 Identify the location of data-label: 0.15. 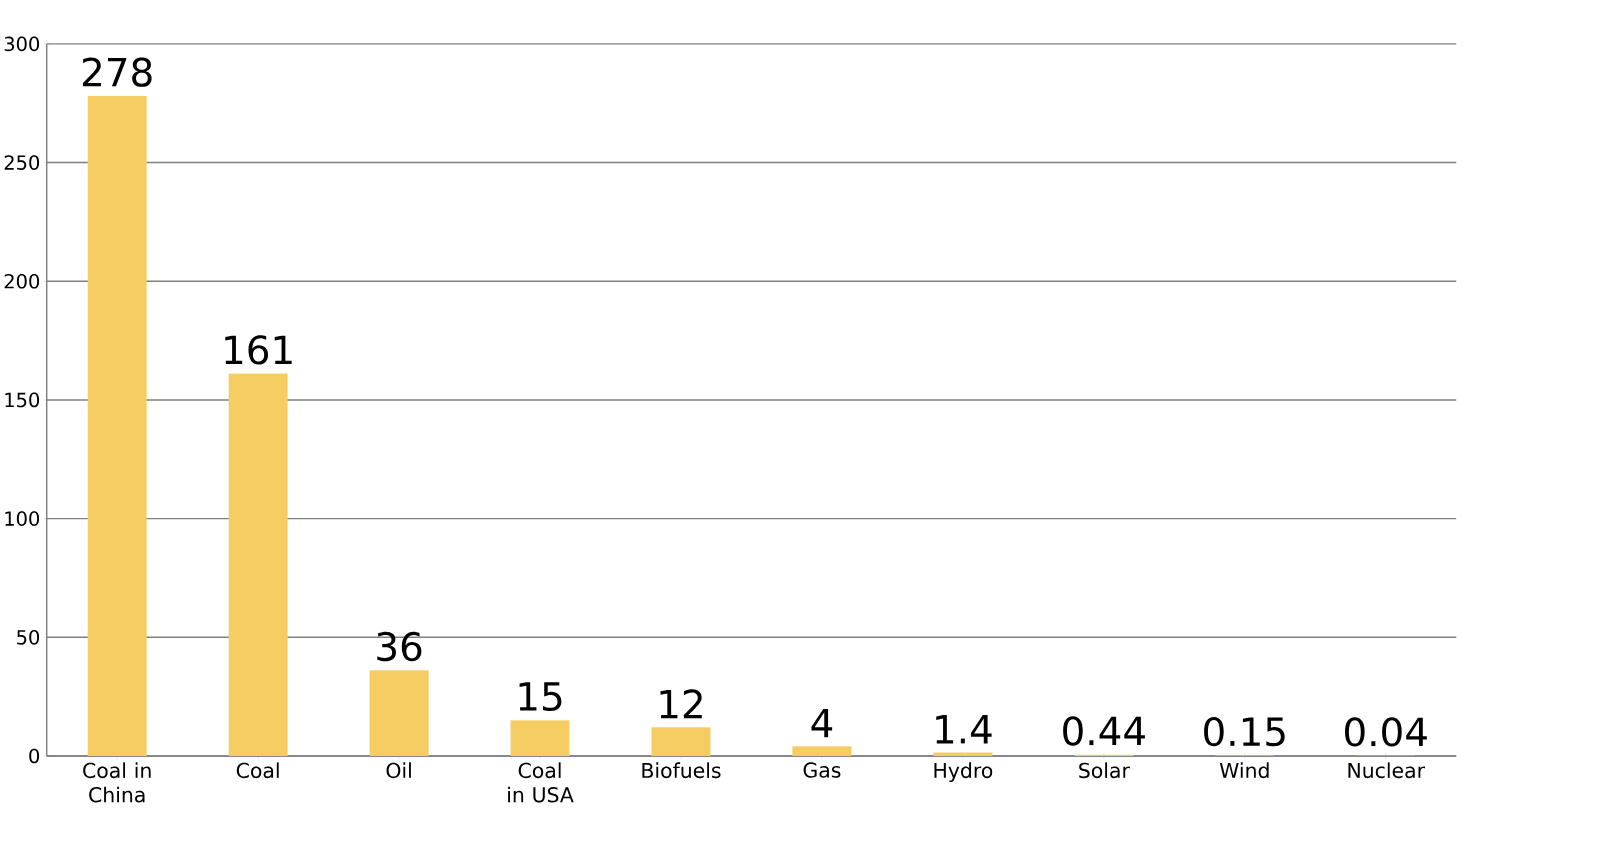
(1244, 731).